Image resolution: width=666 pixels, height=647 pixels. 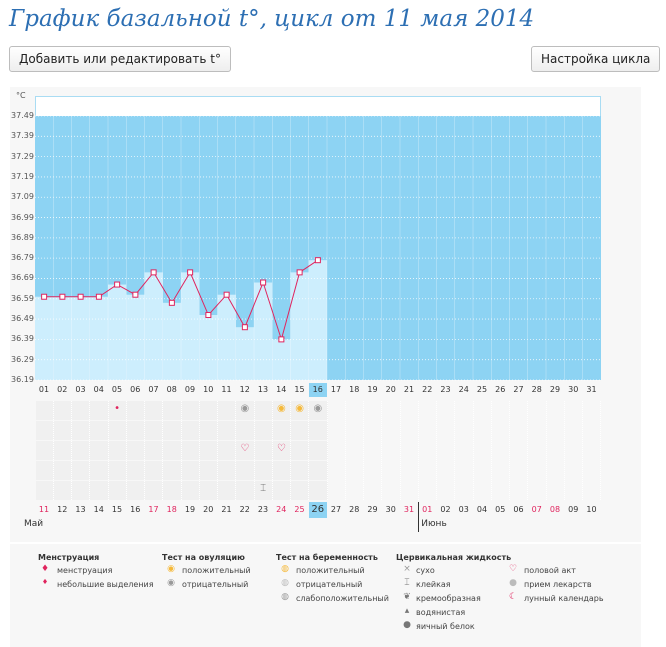 What do you see at coordinates (62, 389) in the screenshot?
I see `cycle-day-label: 02` at bounding box center [62, 389].